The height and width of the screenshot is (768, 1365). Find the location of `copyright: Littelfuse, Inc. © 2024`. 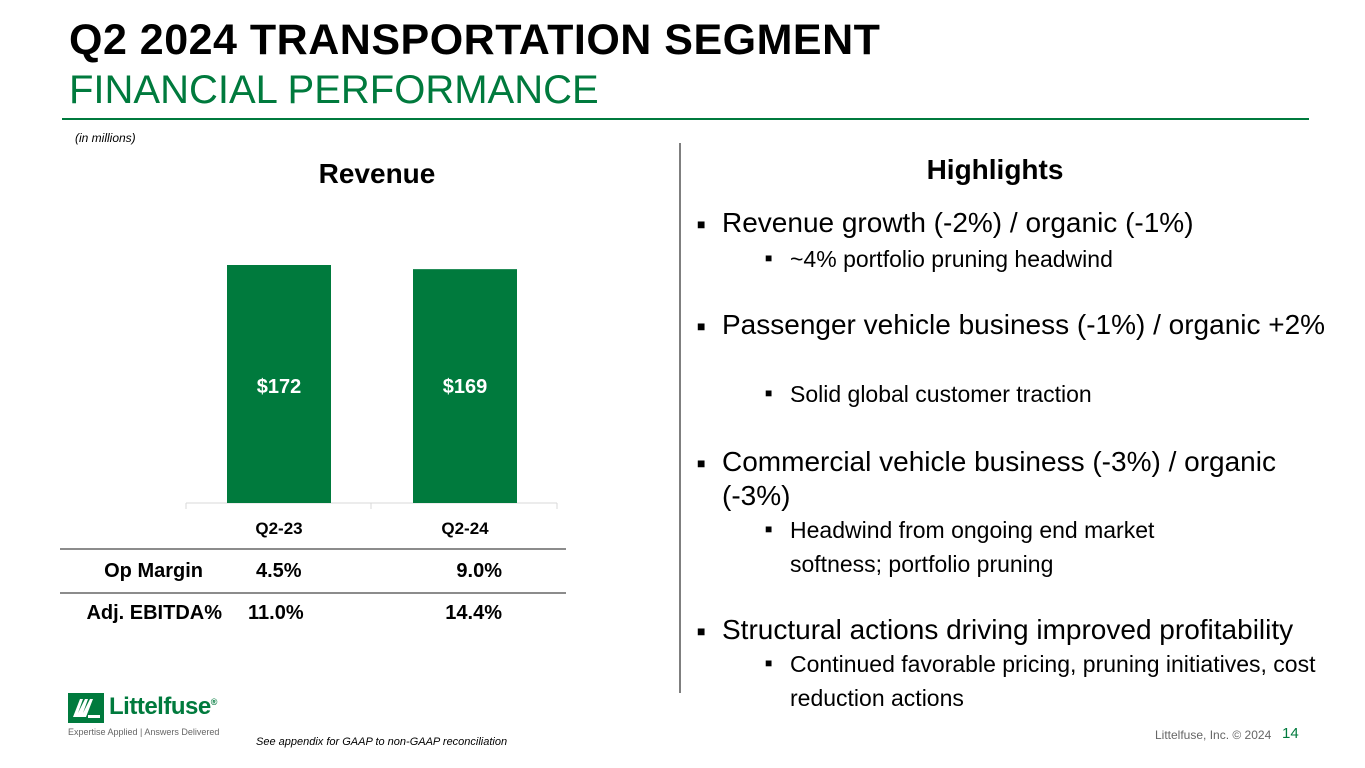

copyright: Littelfuse, Inc. © 2024 is located at coordinates (1213, 735).